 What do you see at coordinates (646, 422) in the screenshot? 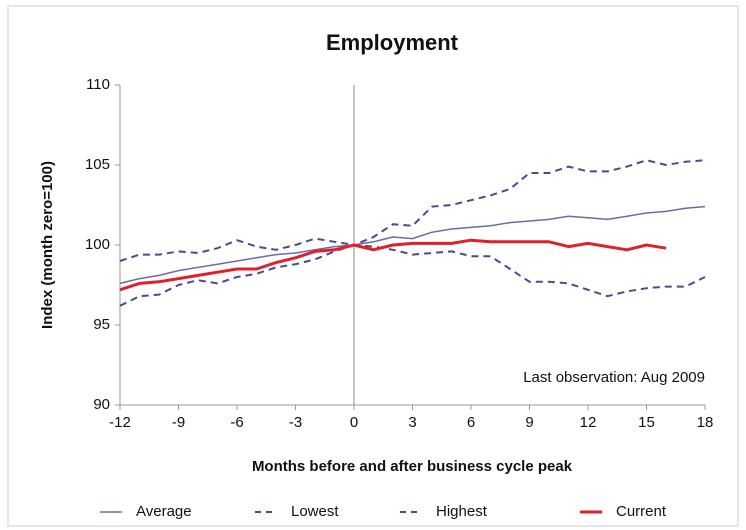
I see `x-tick-label: 15` at bounding box center [646, 422].